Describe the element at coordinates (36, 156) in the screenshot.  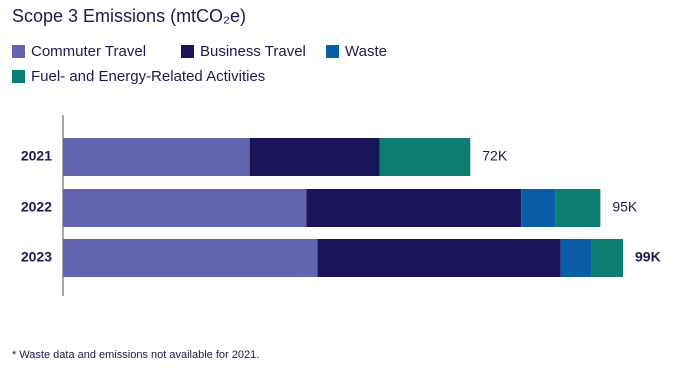
I see `y-tick-label: 2021` at that location.